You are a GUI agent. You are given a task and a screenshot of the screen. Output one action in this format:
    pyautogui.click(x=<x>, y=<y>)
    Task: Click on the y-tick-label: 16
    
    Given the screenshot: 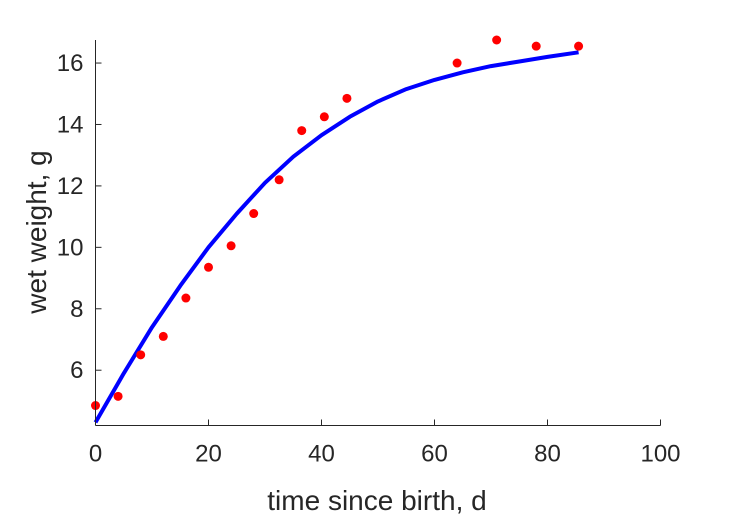 What is the action you would take?
    pyautogui.click(x=70, y=63)
    